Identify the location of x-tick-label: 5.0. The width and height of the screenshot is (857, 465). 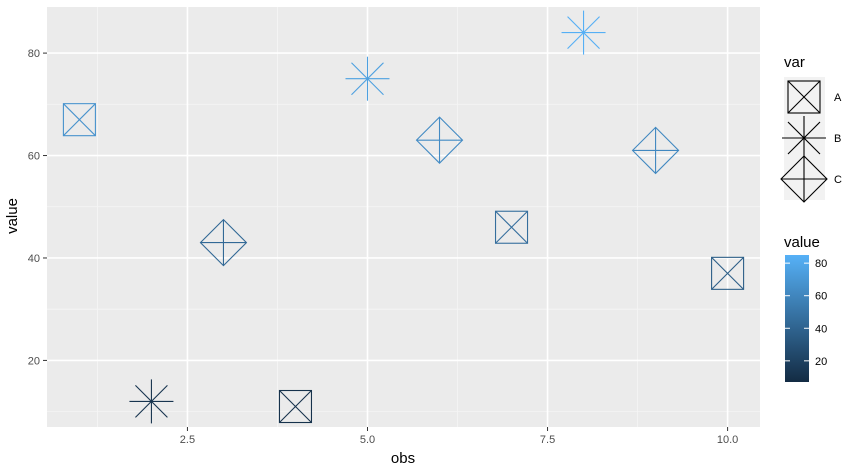
(367, 440).